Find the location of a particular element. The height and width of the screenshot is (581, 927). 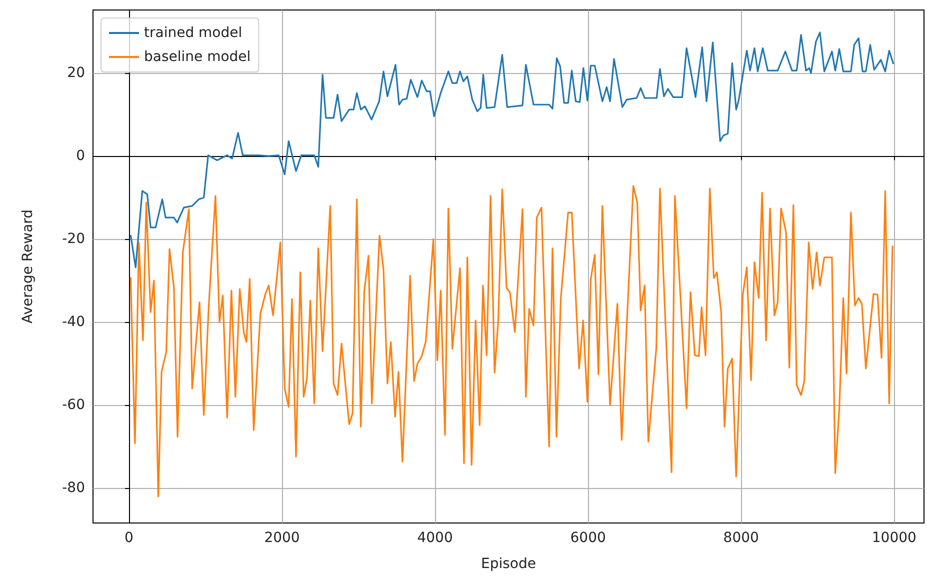

x-axis-title: Episode is located at coordinates (508, 564).